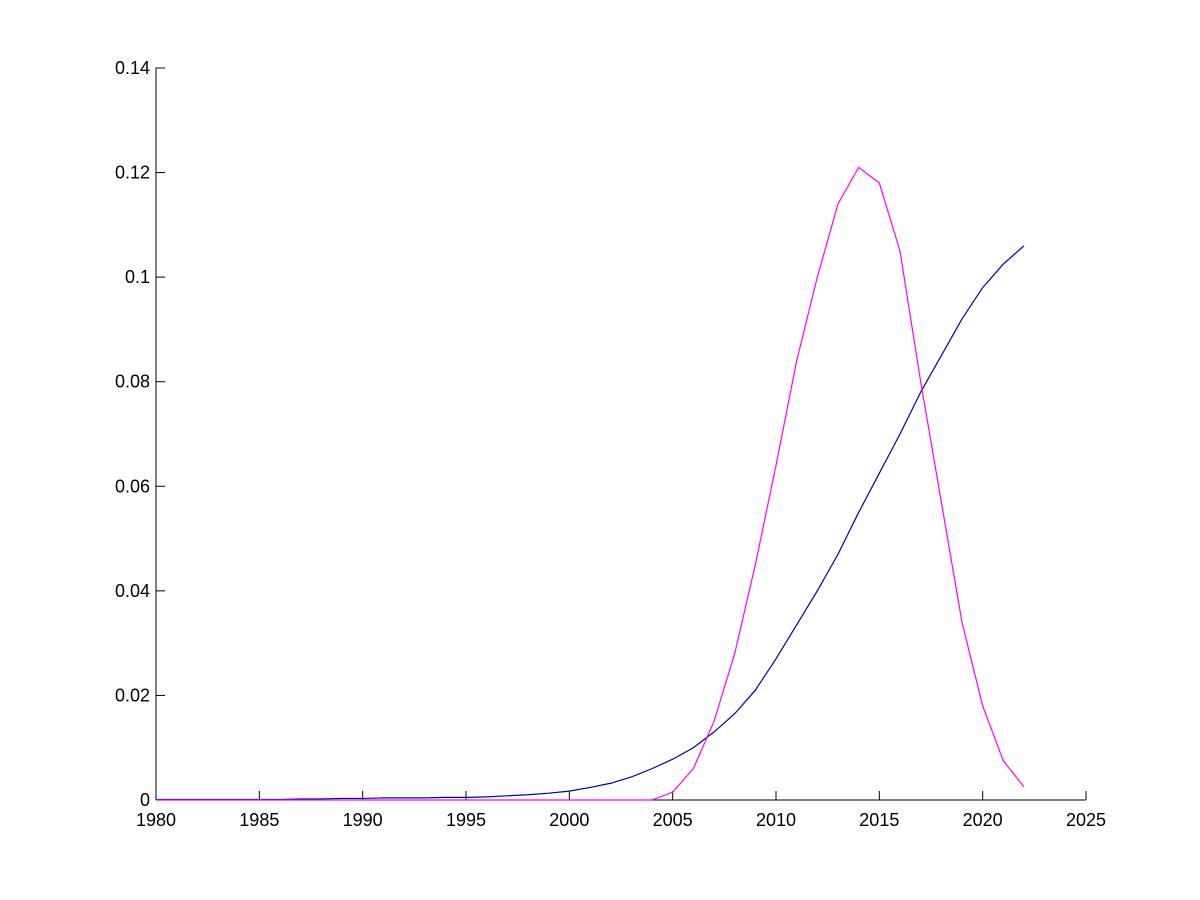 The width and height of the screenshot is (1200, 900). I want to click on y-tick-label: 0.06, so click(132, 486).